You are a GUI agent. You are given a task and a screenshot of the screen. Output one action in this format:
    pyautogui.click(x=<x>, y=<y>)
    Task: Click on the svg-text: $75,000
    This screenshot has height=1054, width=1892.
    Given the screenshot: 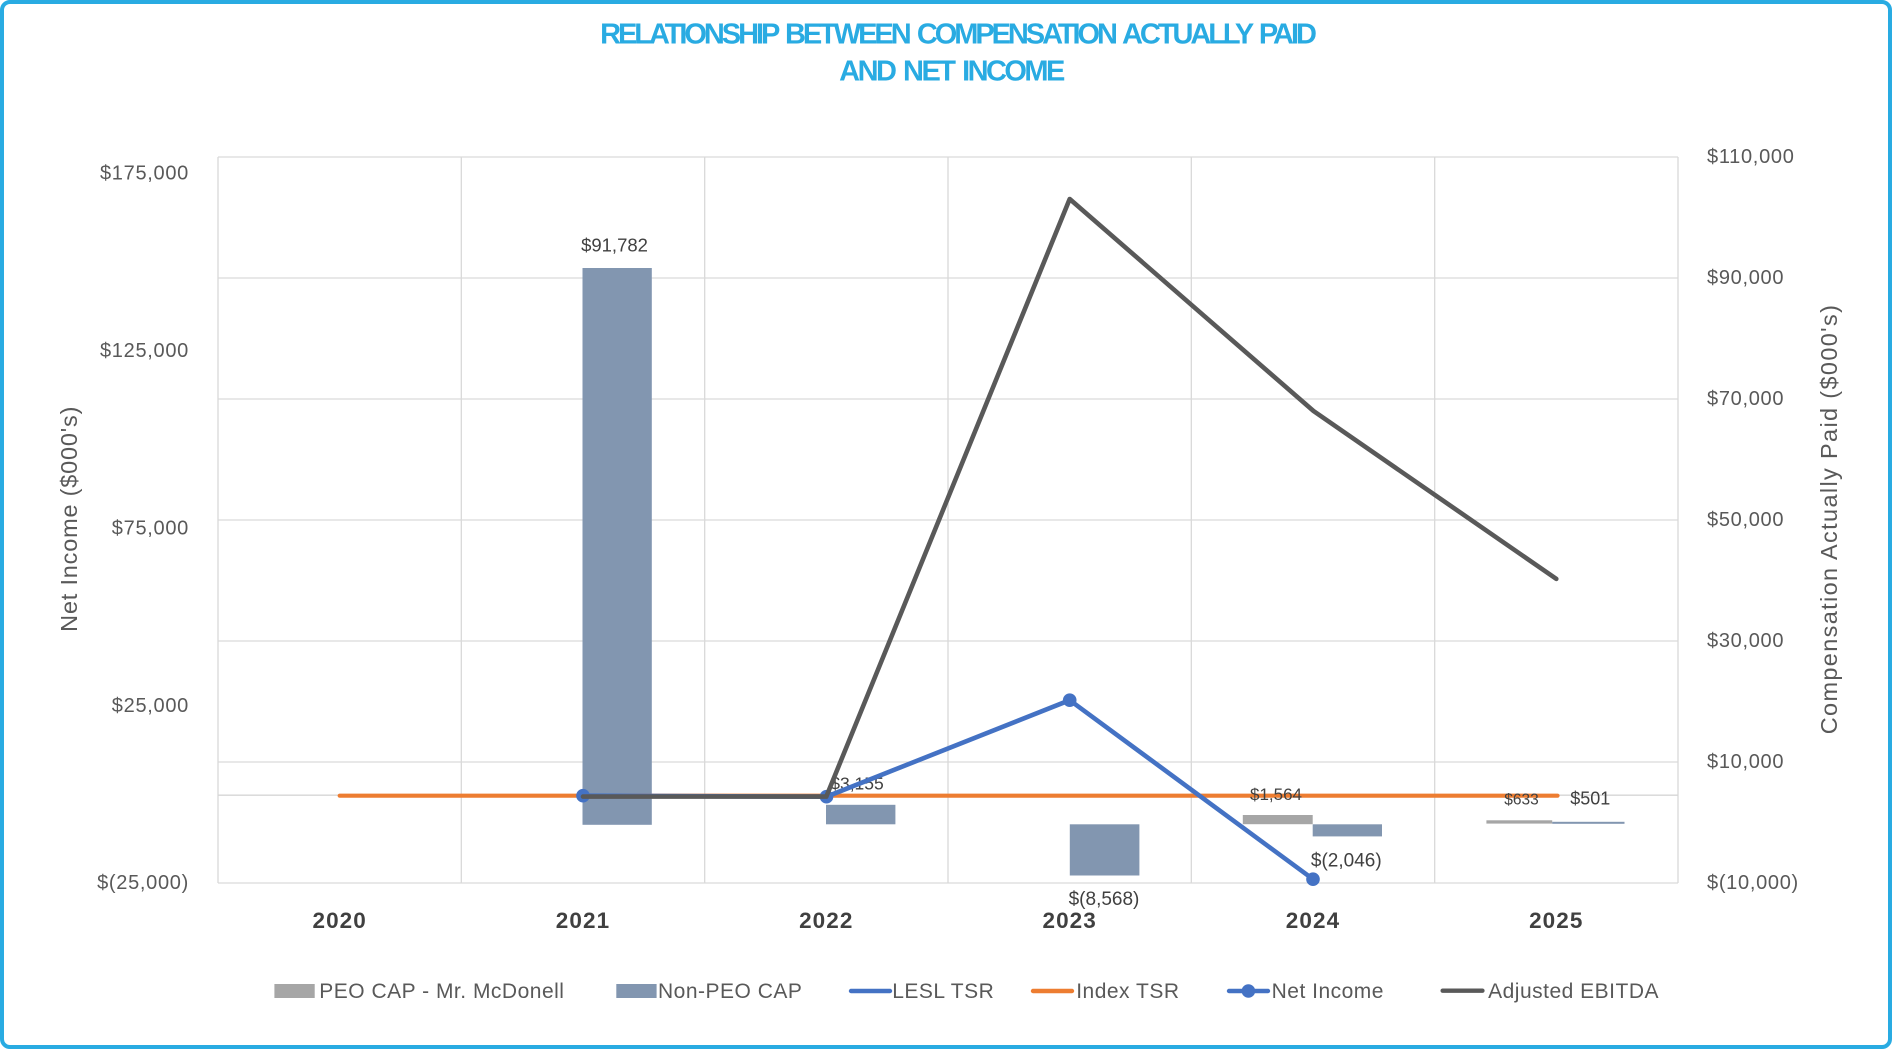 What is the action you would take?
    pyautogui.click(x=150, y=528)
    